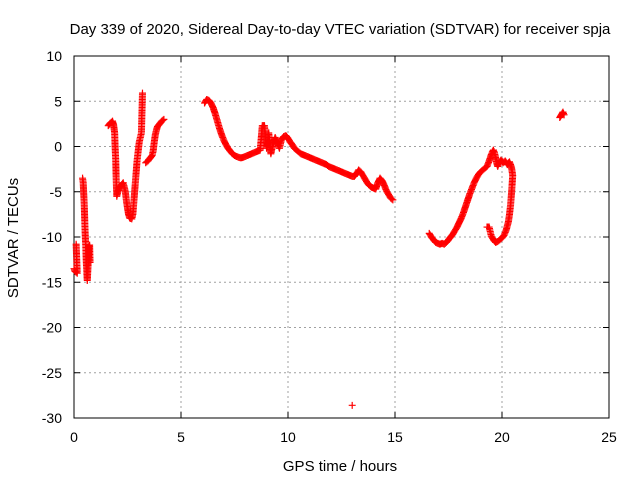  Describe the element at coordinates (58, 101) in the screenshot. I see `y-tick-label: 5` at that location.